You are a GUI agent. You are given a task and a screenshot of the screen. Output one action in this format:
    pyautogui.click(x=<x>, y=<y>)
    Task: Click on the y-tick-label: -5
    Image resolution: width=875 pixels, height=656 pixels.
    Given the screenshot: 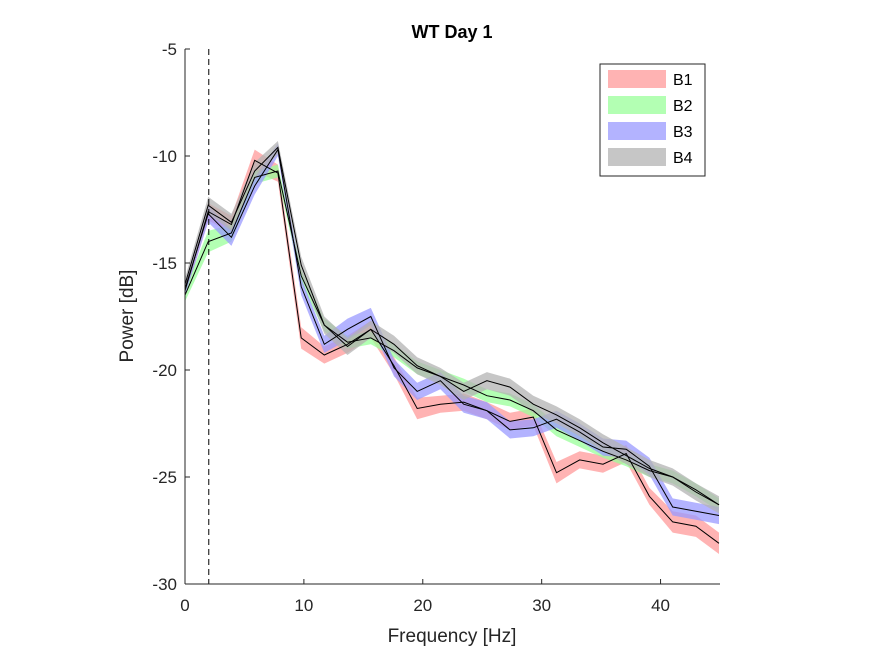 What is the action you would take?
    pyautogui.click(x=169, y=49)
    